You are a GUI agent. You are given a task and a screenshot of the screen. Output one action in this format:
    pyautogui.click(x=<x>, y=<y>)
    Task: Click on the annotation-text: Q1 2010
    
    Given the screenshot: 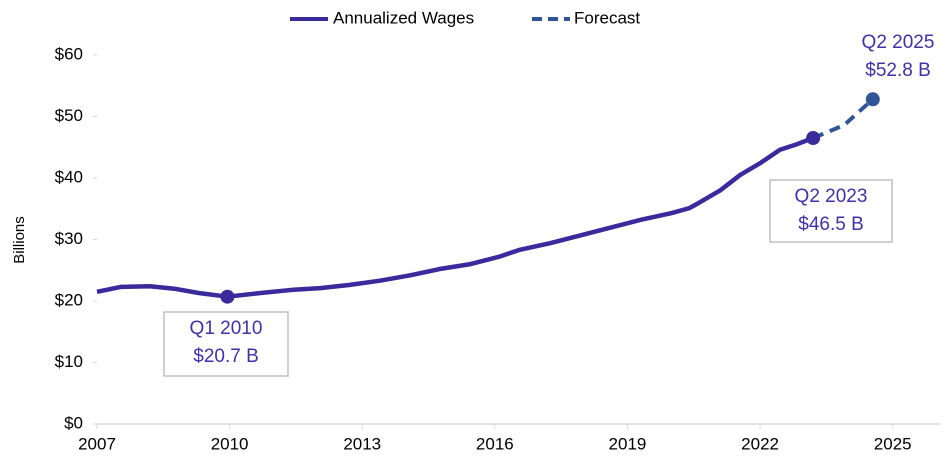 What is the action you would take?
    pyautogui.click(x=226, y=328)
    